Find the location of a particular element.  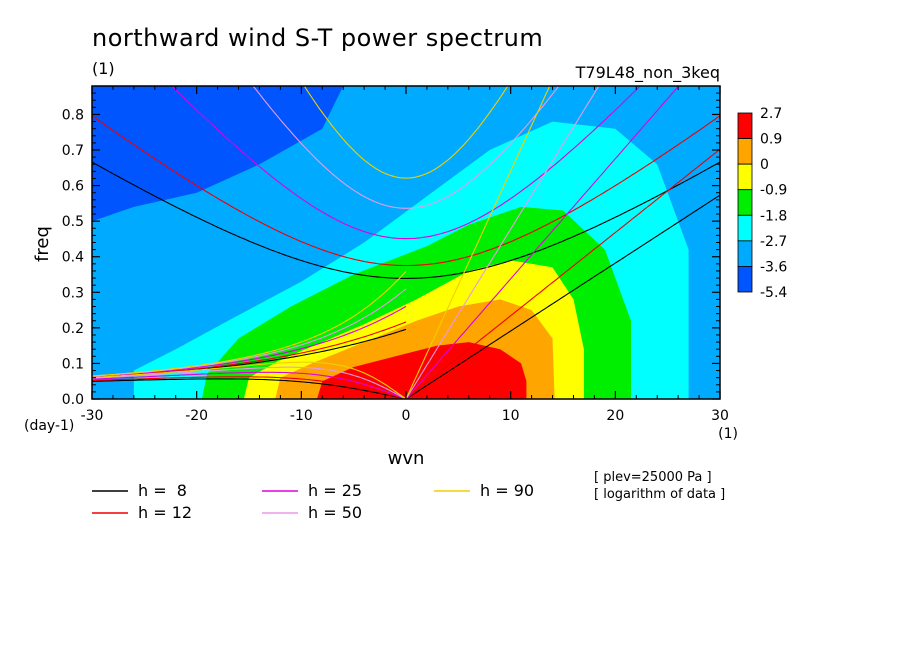

x-axis-label: wvn is located at coordinates (406, 458).